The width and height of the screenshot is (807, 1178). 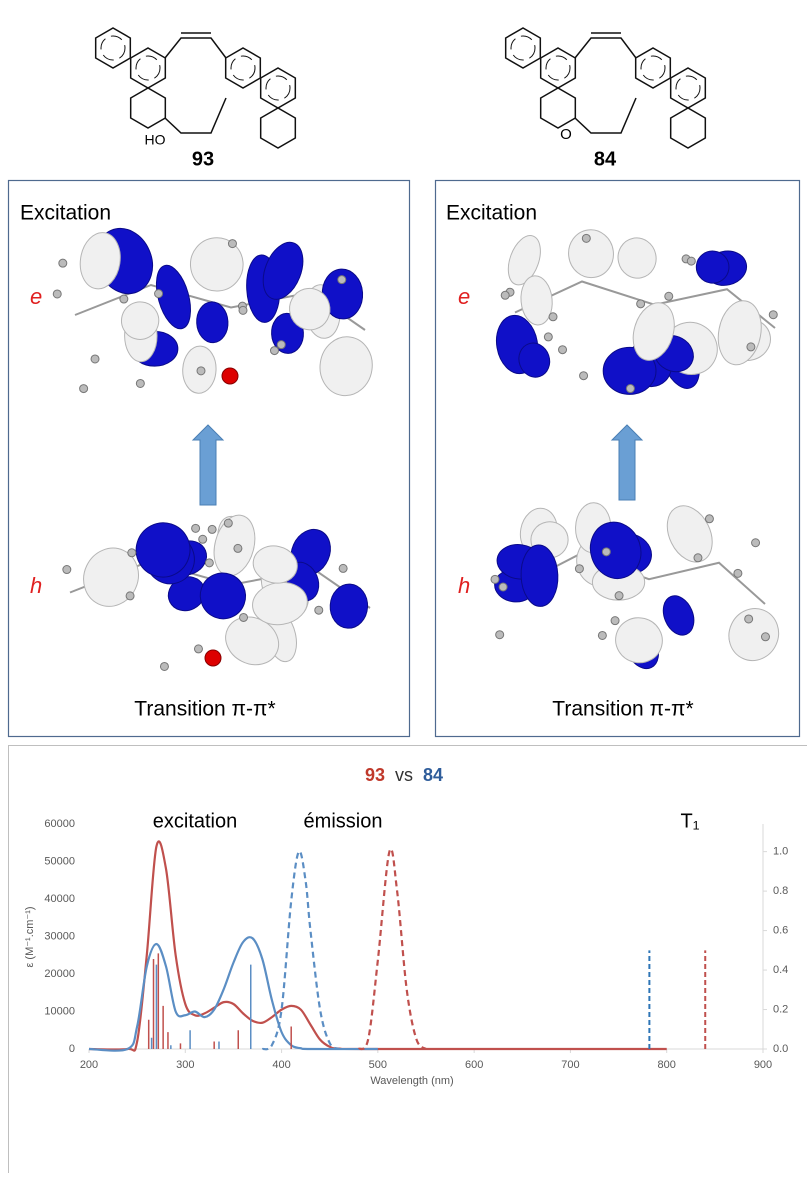 What do you see at coordinates (780, 1009) in the screenshot?
I see `y2-tick-label: 0.2` at bounding box center [780, 1009].